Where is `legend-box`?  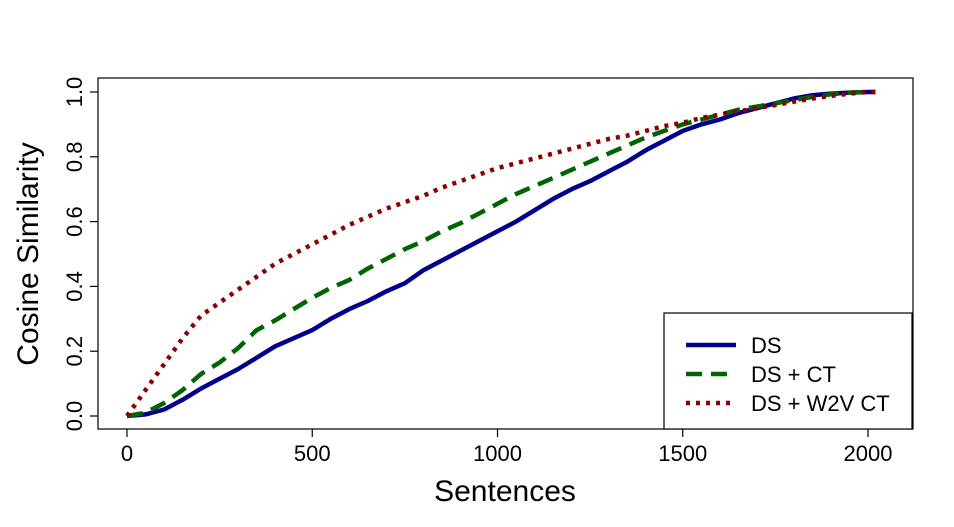 legend-box is located at coordinates (788, 371).